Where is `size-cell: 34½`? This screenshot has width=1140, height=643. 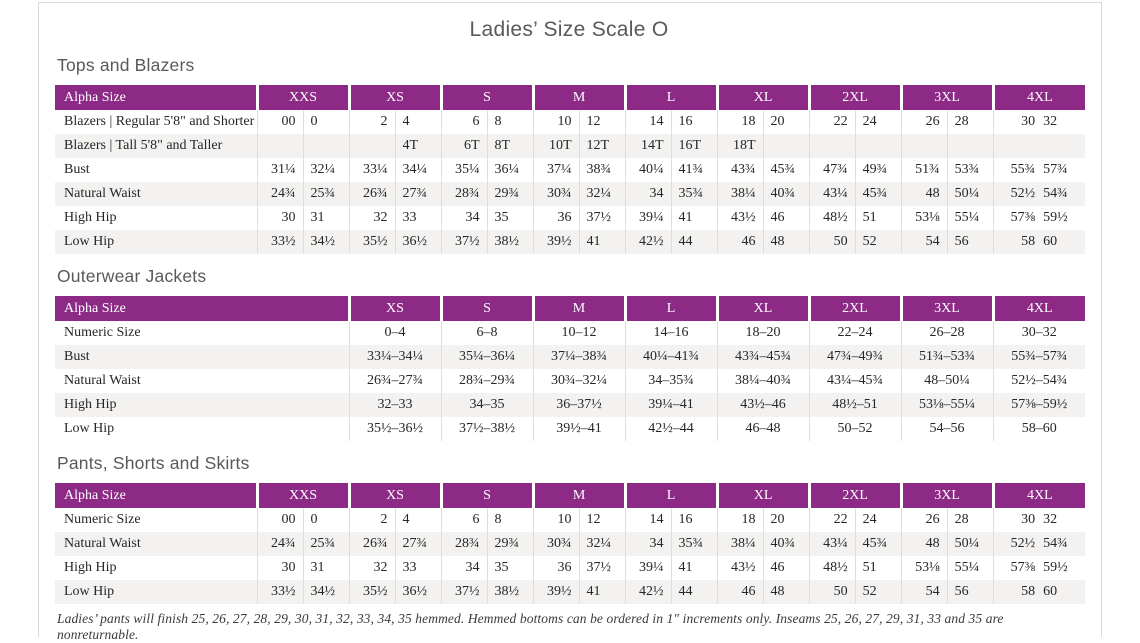
size-cell: 34½ is located at coordinates (326, 242).